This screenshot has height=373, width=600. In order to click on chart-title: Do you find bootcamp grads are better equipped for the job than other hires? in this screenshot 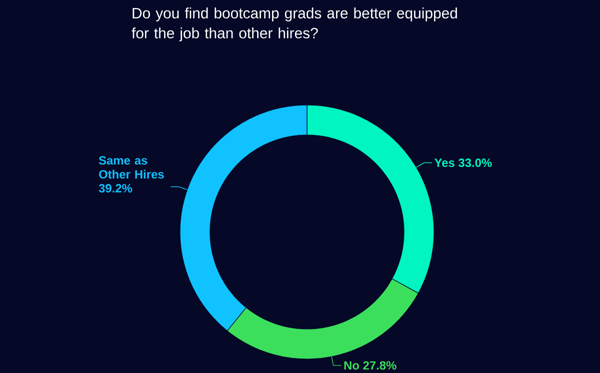, I will do `click(294, 25)`.